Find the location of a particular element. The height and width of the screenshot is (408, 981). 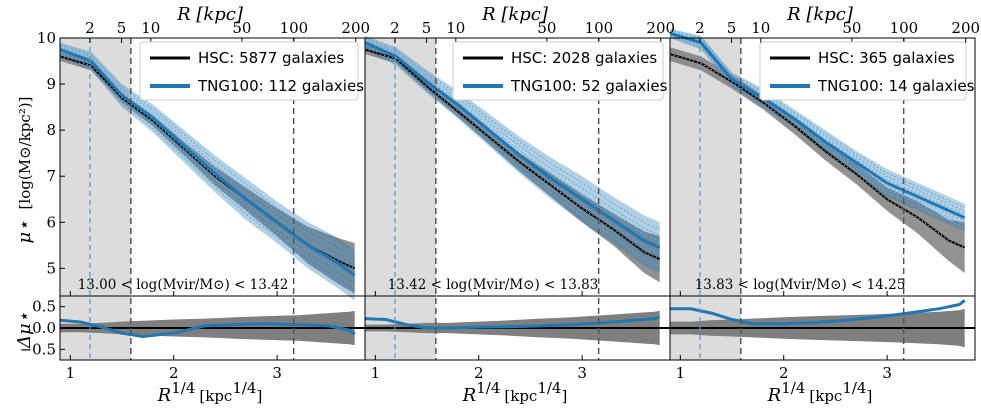

top-tick-label-panel-2: 10 is located at coordinates (455, 28).